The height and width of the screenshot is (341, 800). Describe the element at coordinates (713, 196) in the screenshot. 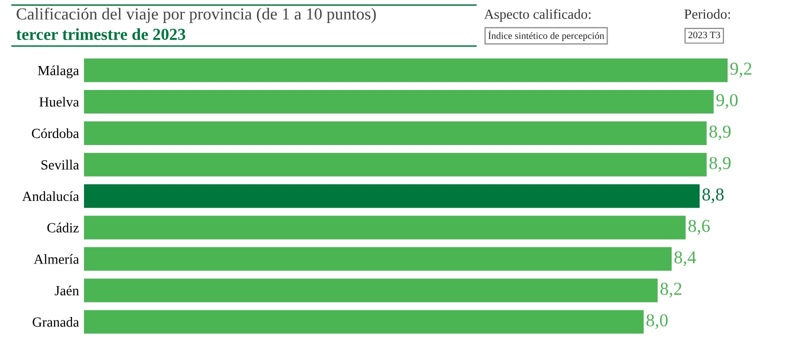

I see `data-label: 8,8` at that location.